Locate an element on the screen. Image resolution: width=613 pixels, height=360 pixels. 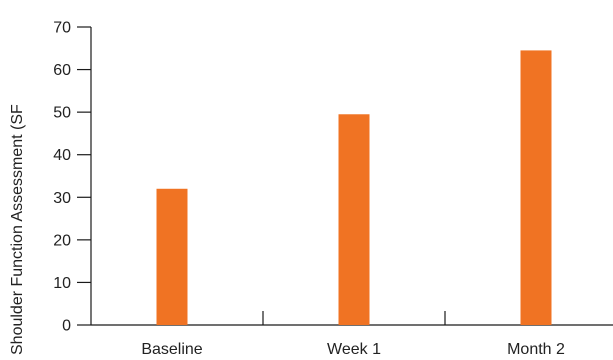
y-tick-label: 50 is located at coordinates (62, 113).